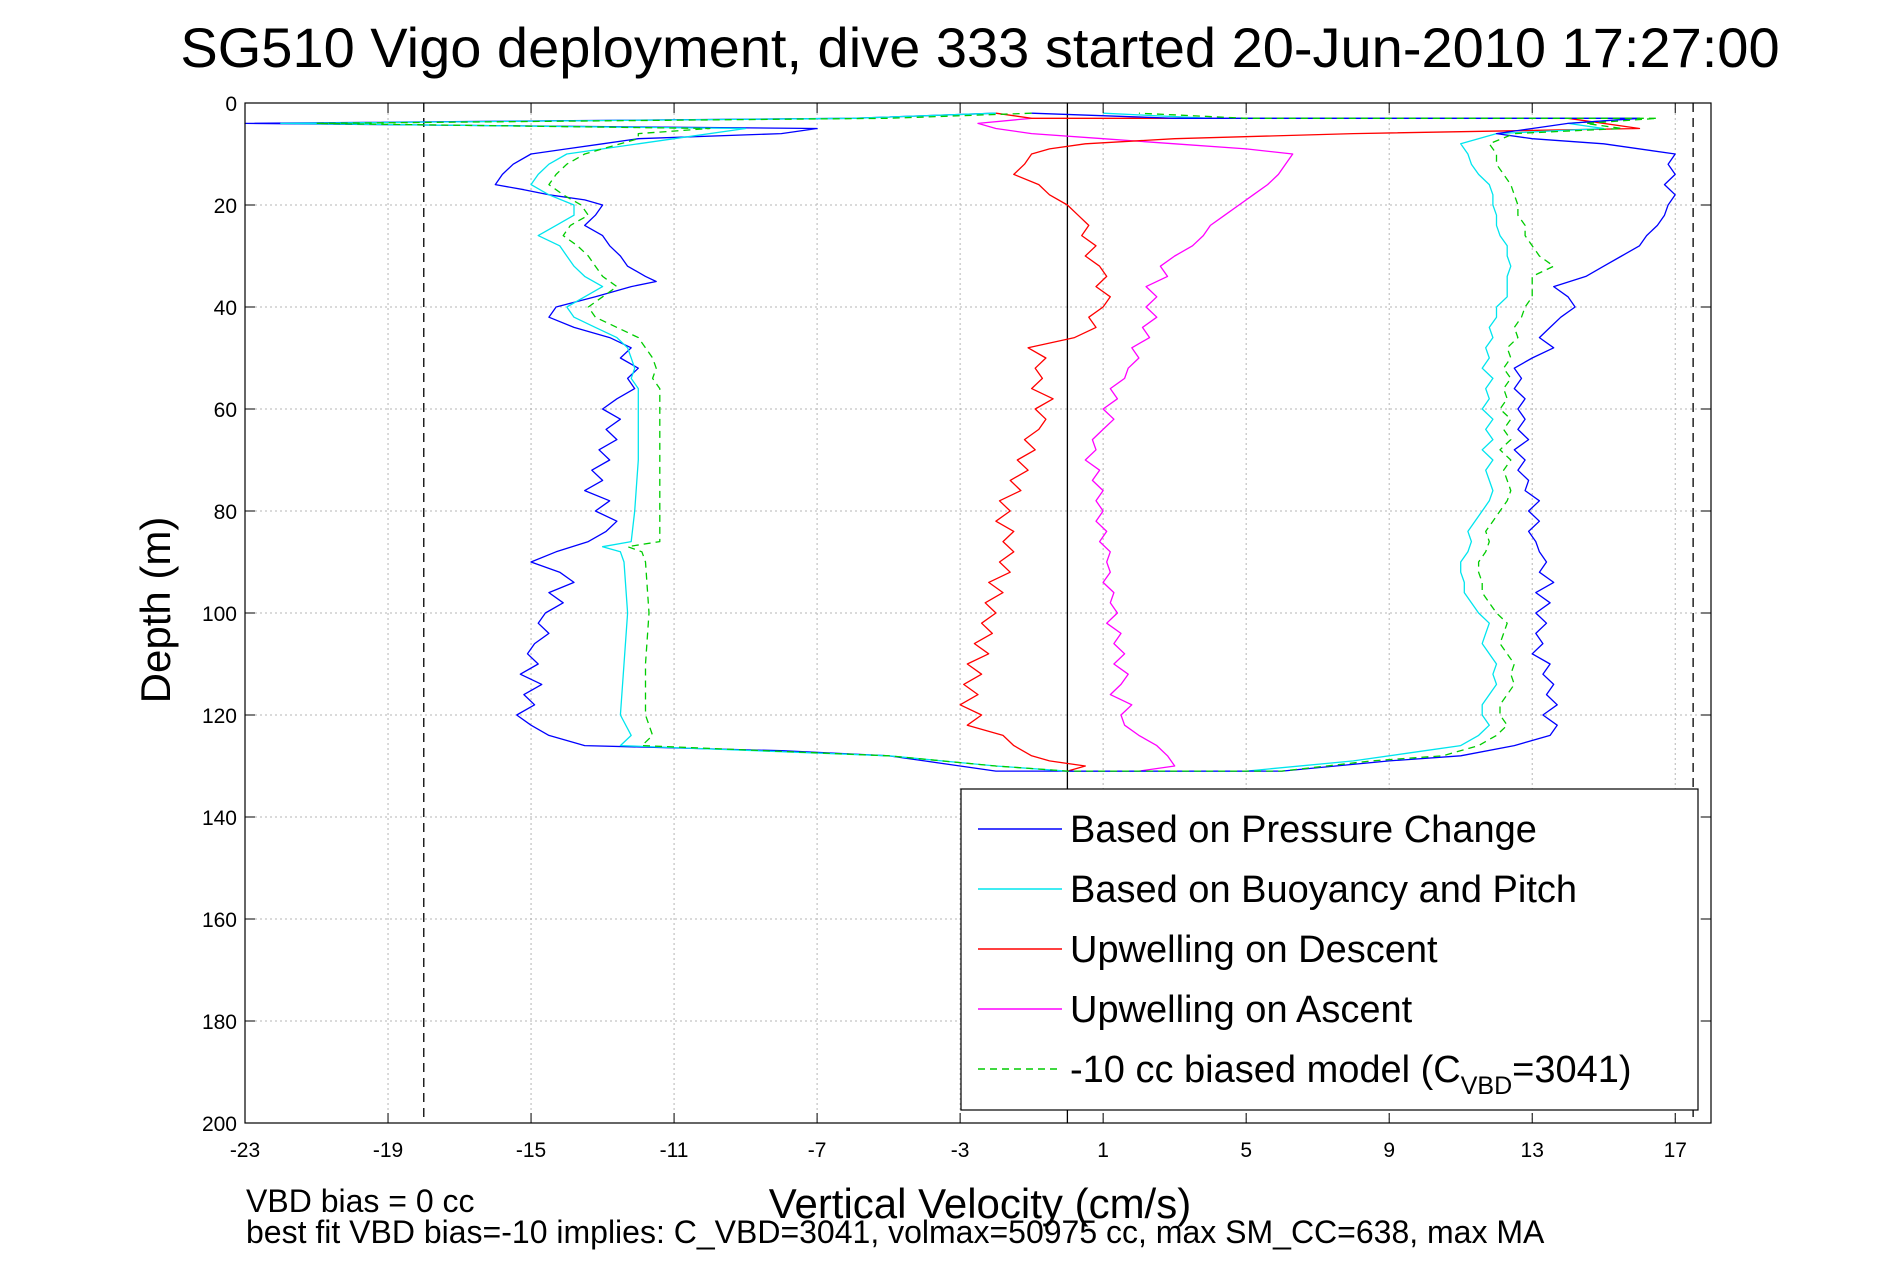  I want to click on legend-box, so click(1329, 949).